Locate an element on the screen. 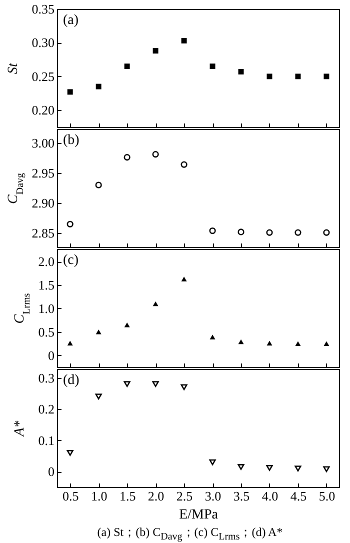 This screenshot has width=350, height=543. annotation: (b) is located at coordinates (71, 140).